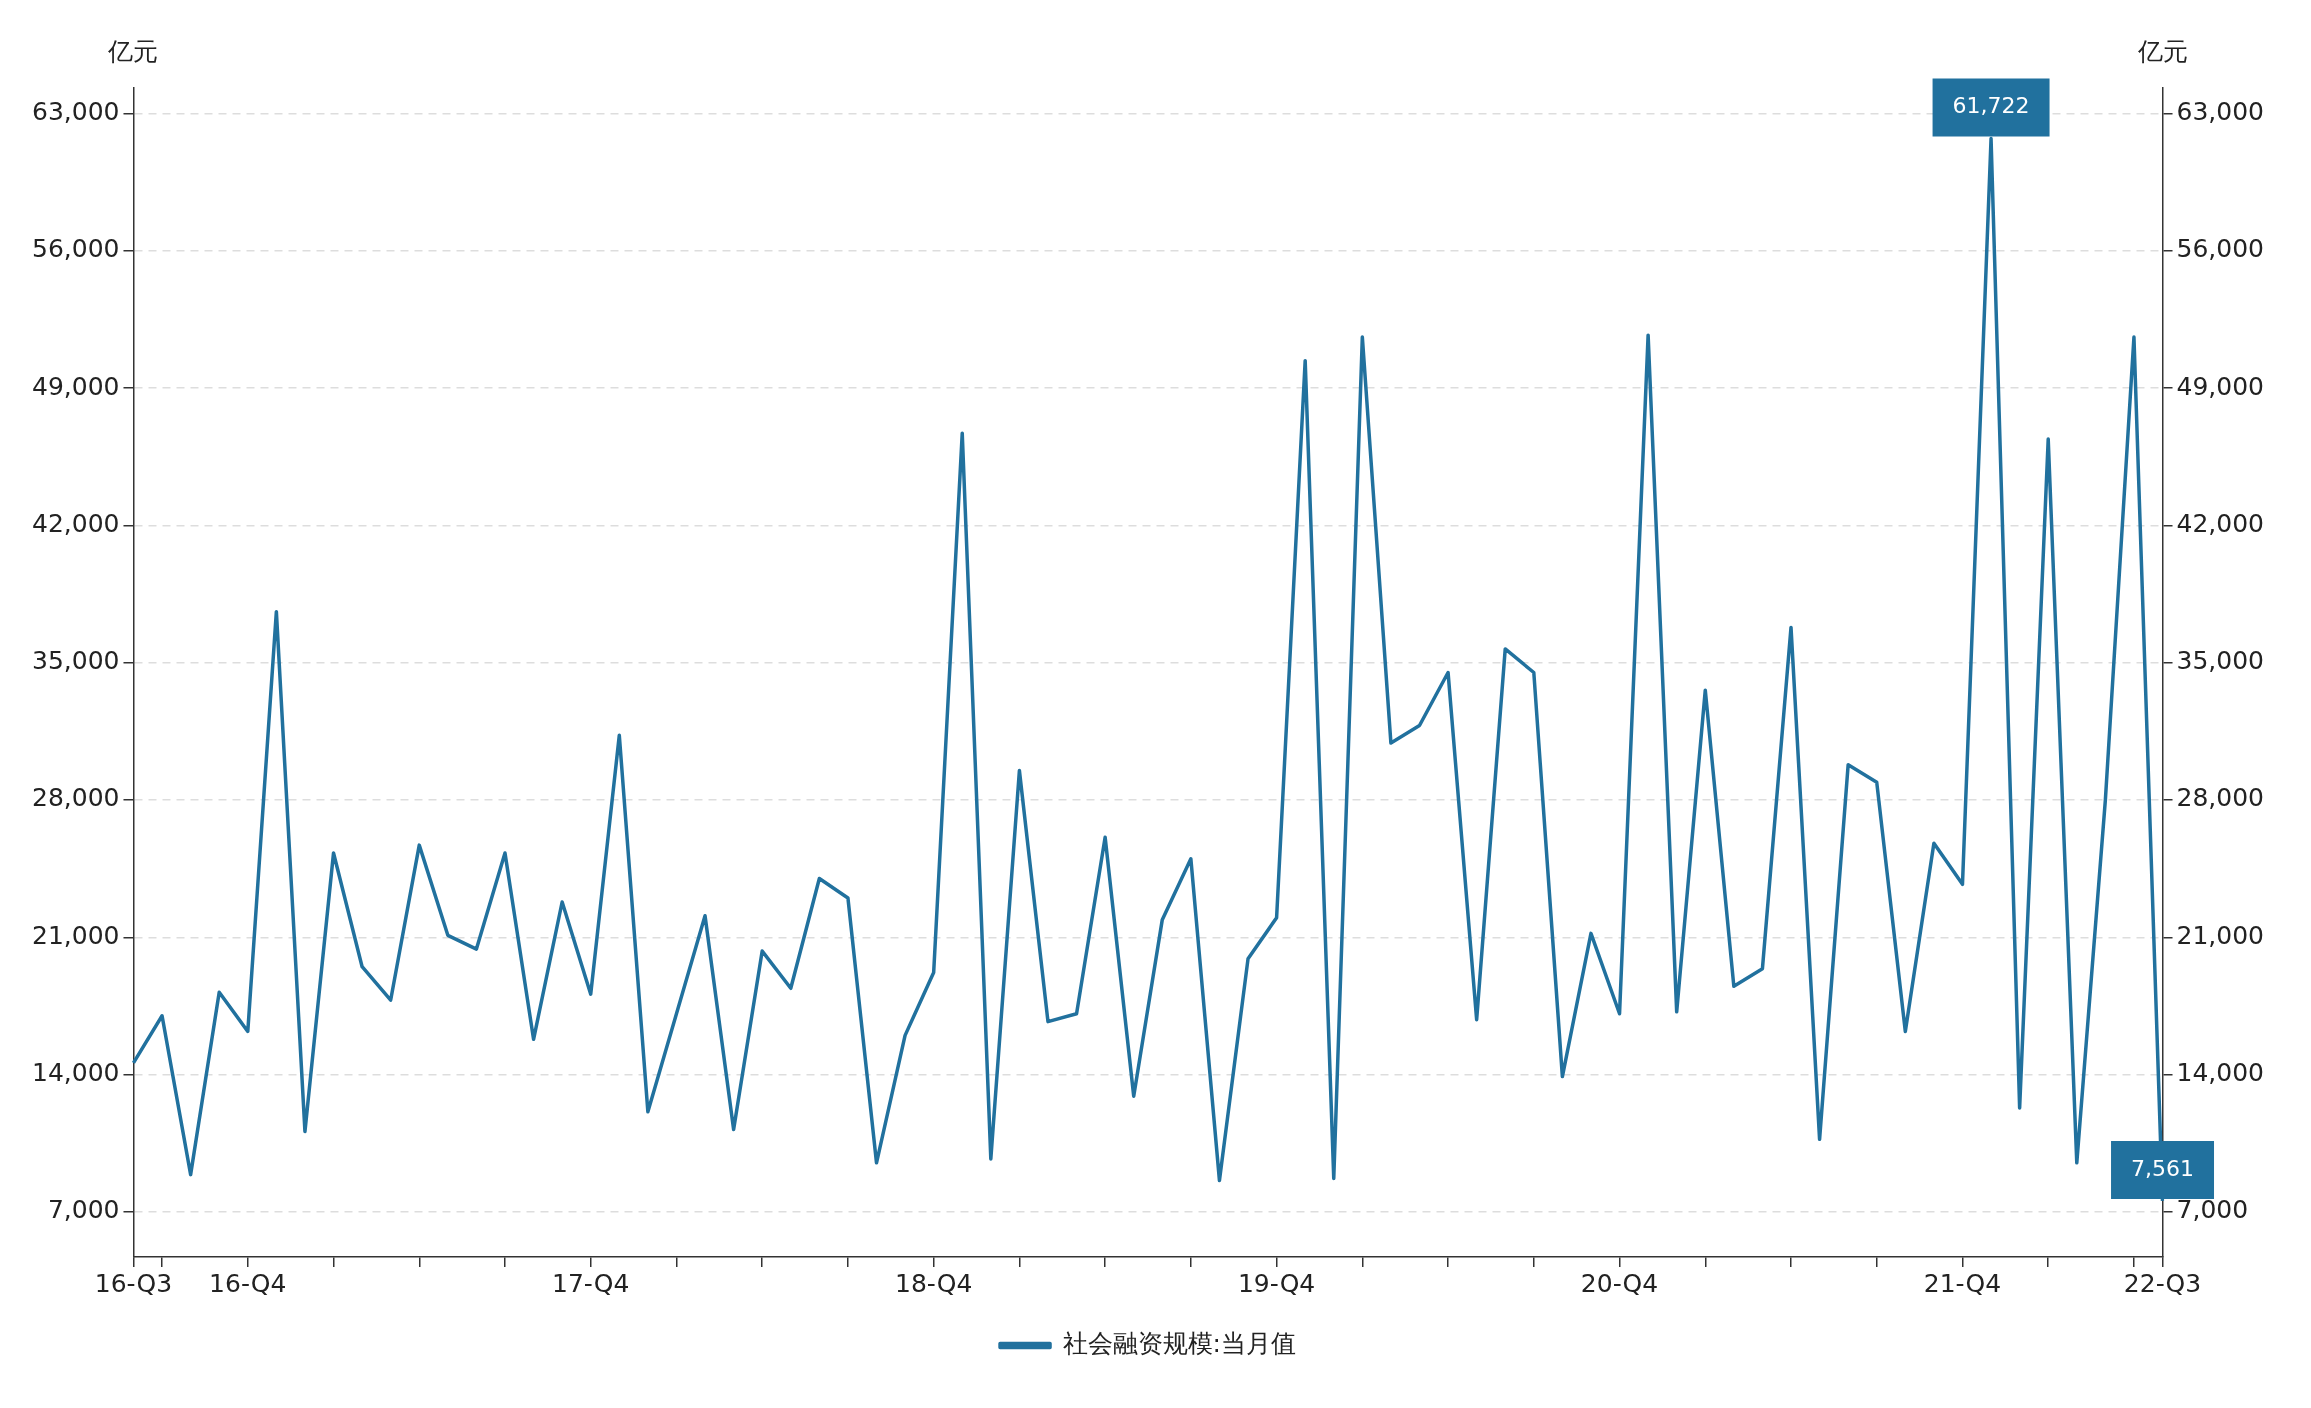  What do you see at coordinates (933, 1283) in the screenshot?
I see `x-tick-label: 18-Q4` at bounding box center [933, 1283].